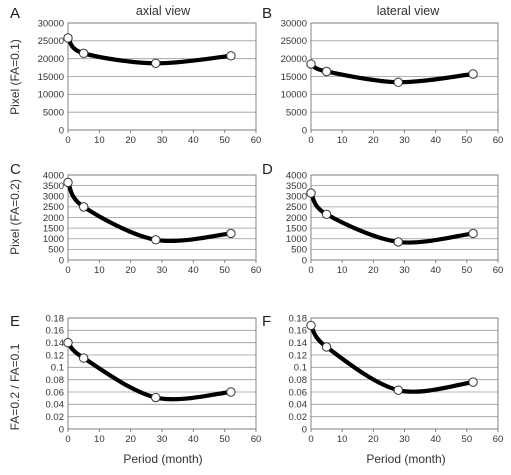 The width and height of the screenshot is (511, 475). What do you see at coordinates (51, 77) in the screenshot?
I see `y-tick-label: 15000` at bounding box center [51, 77].